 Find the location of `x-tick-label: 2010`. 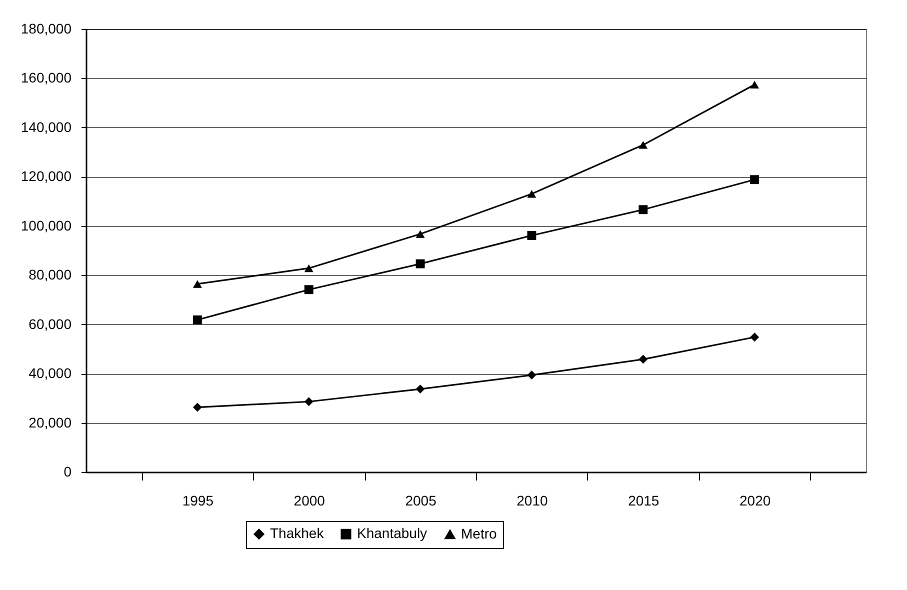

x-tick-label: 2010 is located at coordinates (532, 500).